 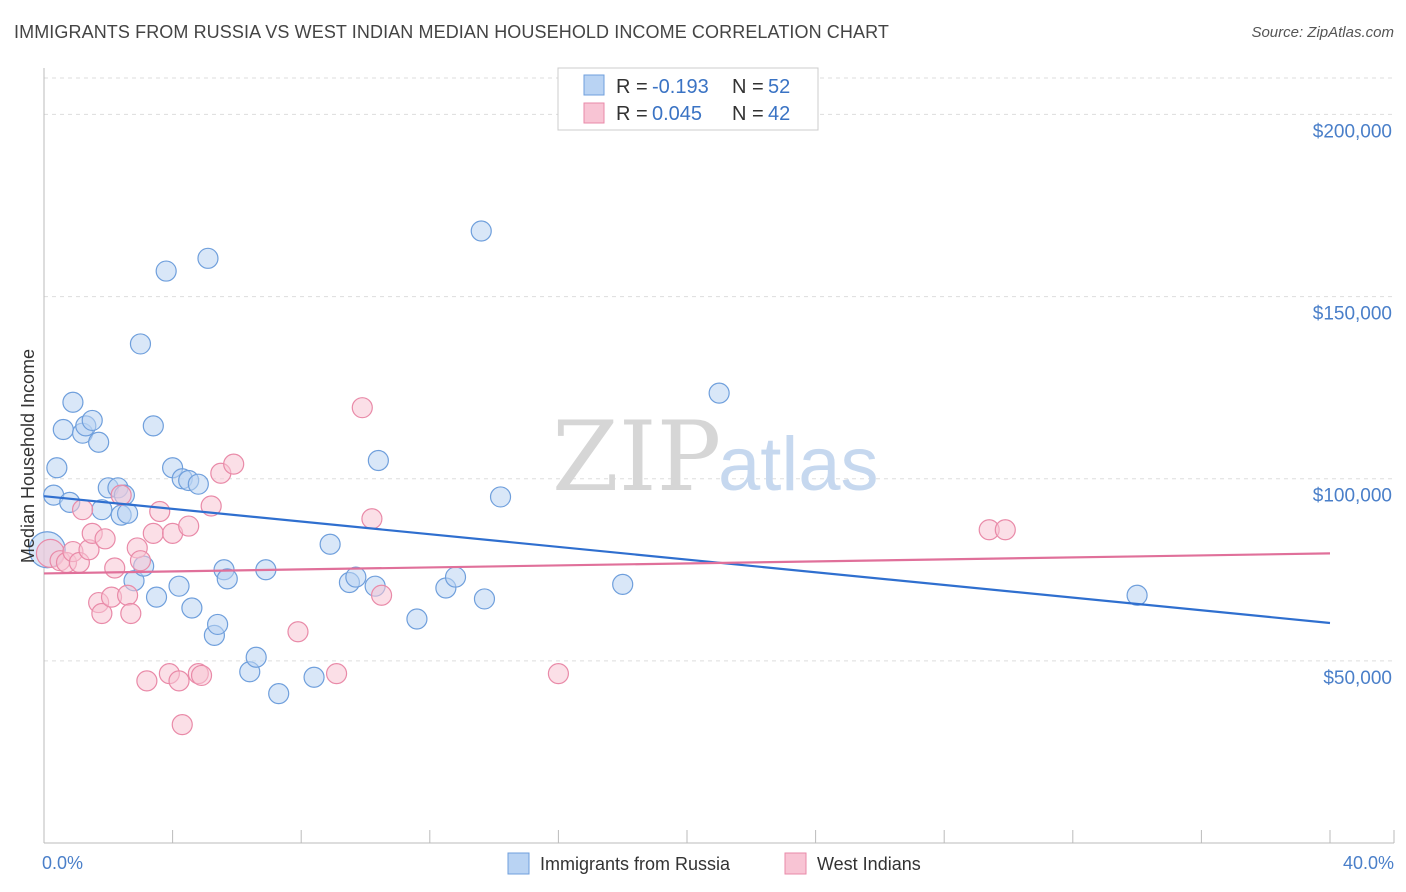 I want to click on y-tick-label-1: $100,000, so click(x=1352, y=496).